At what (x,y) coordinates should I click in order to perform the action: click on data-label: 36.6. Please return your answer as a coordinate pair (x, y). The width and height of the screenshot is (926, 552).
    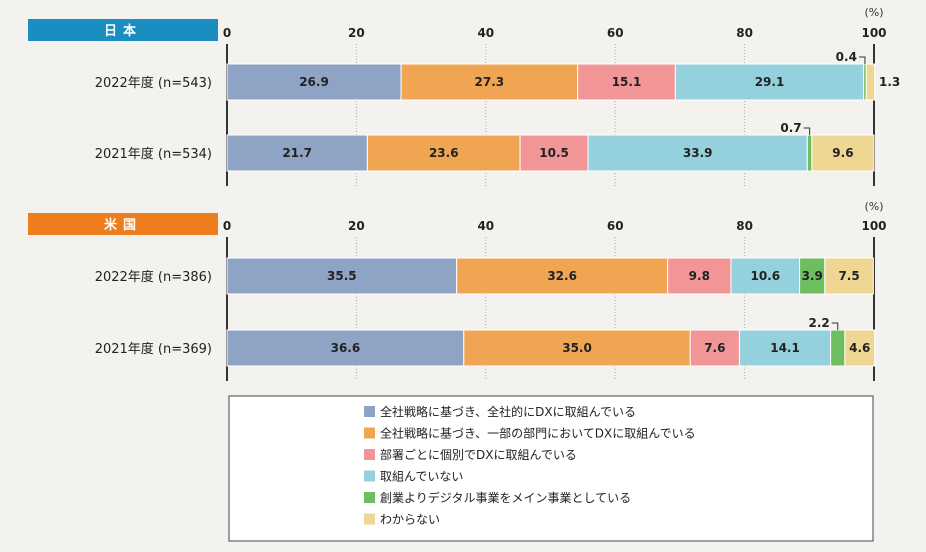
    Looking at the image, I should click on (346, 348).